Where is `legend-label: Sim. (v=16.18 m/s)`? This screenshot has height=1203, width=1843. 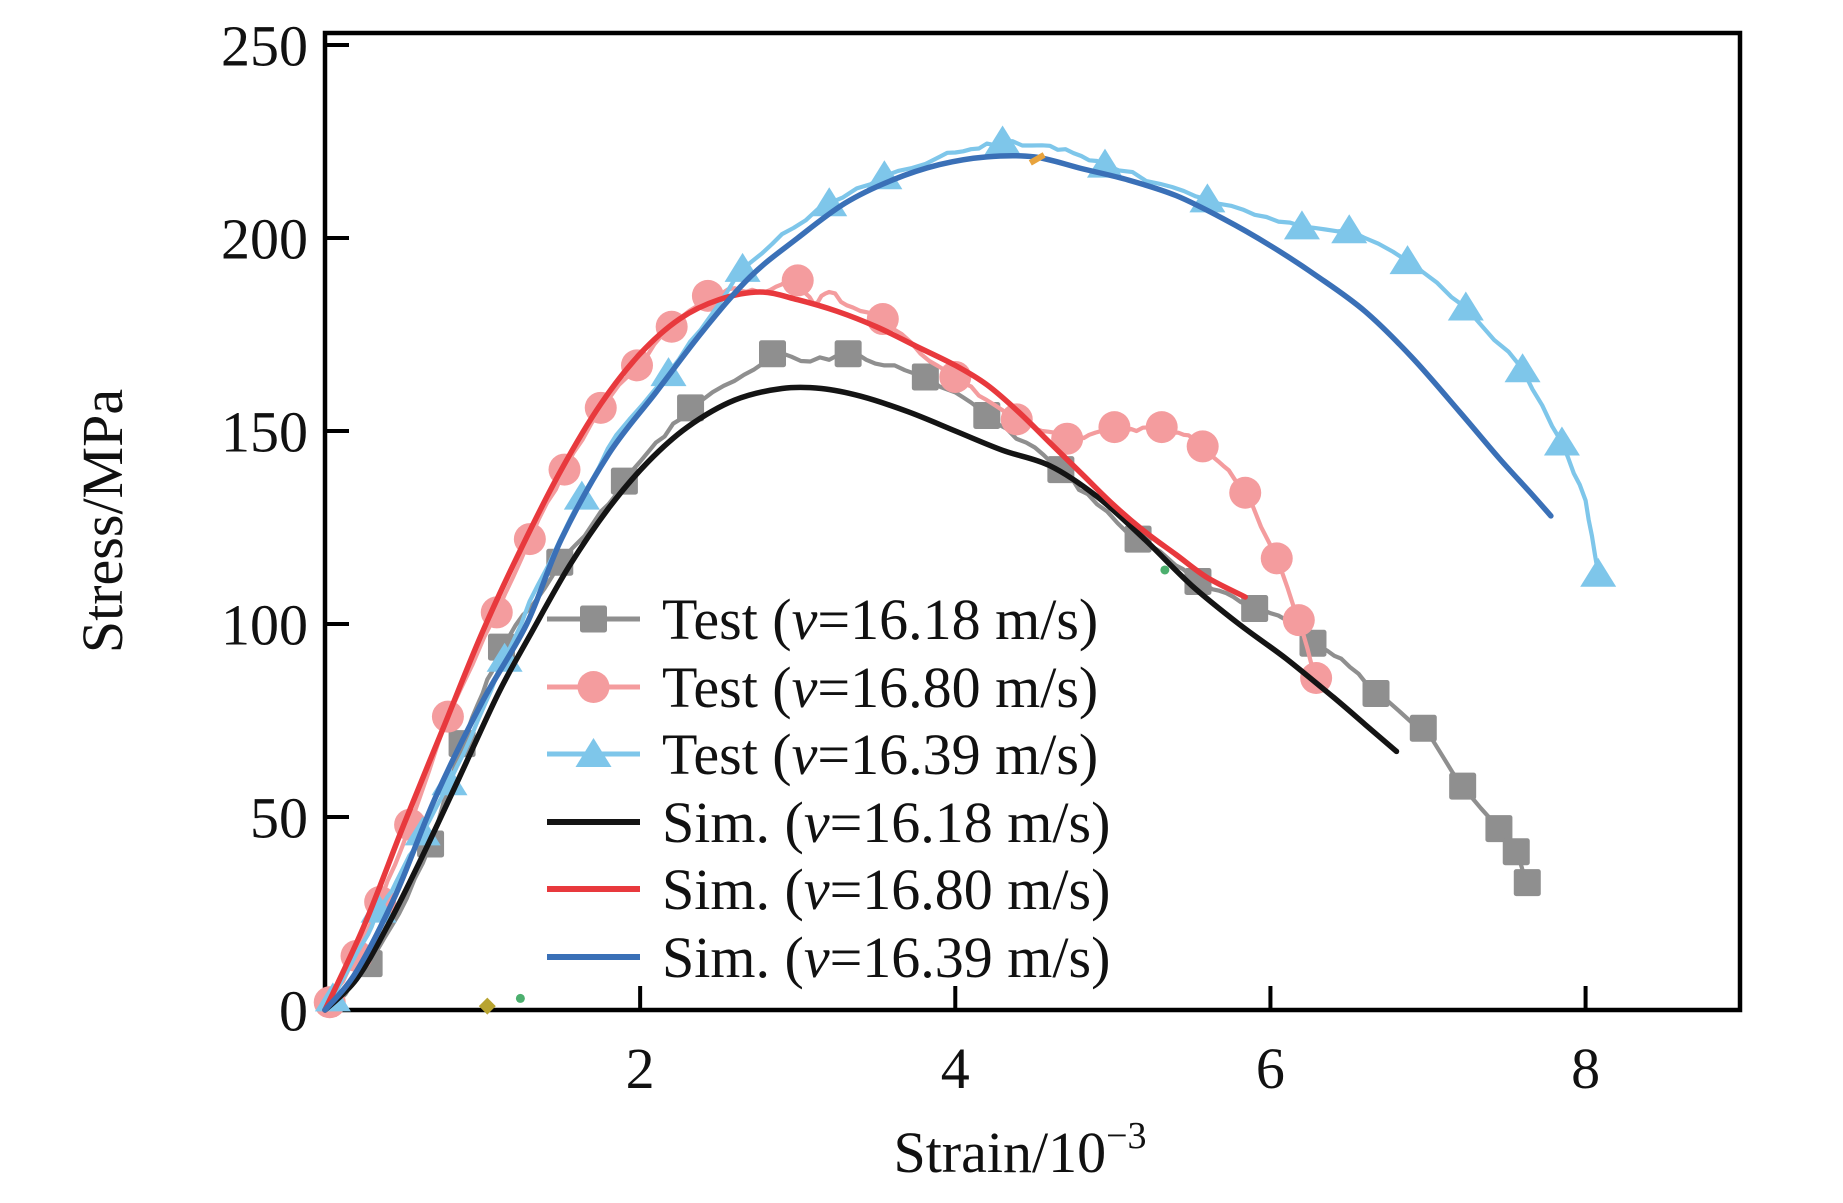
legend-label: Sim. (v=16.18 m/s) is located at coordinates (886, 822).